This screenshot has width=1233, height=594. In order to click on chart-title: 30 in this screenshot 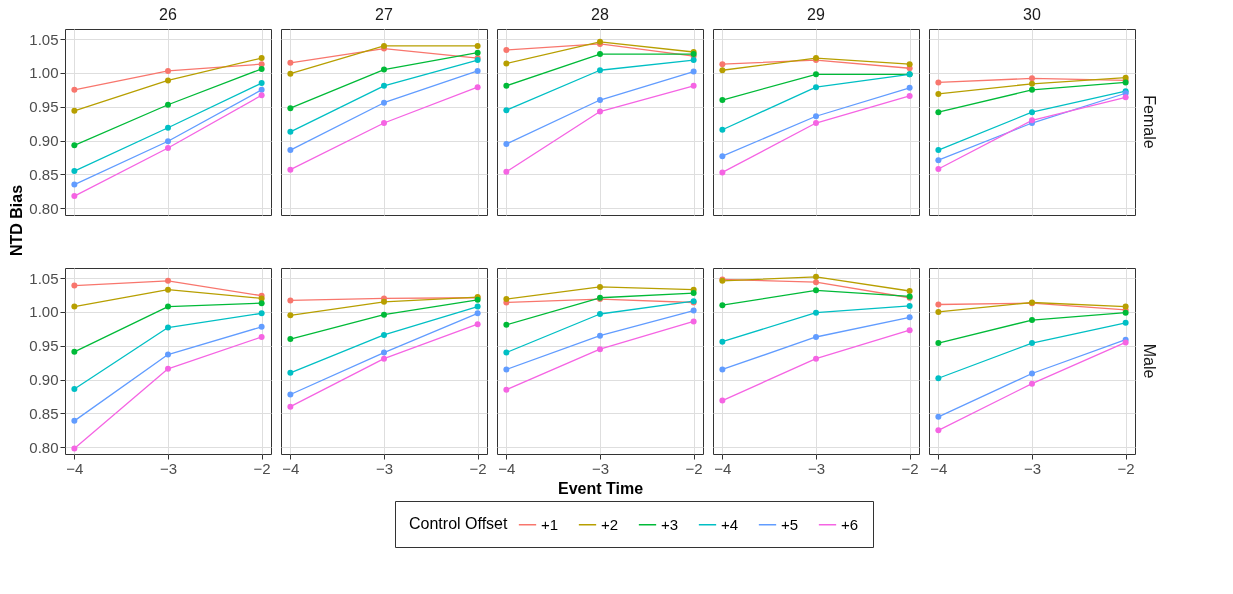, I will do `click(1032, 14)`.